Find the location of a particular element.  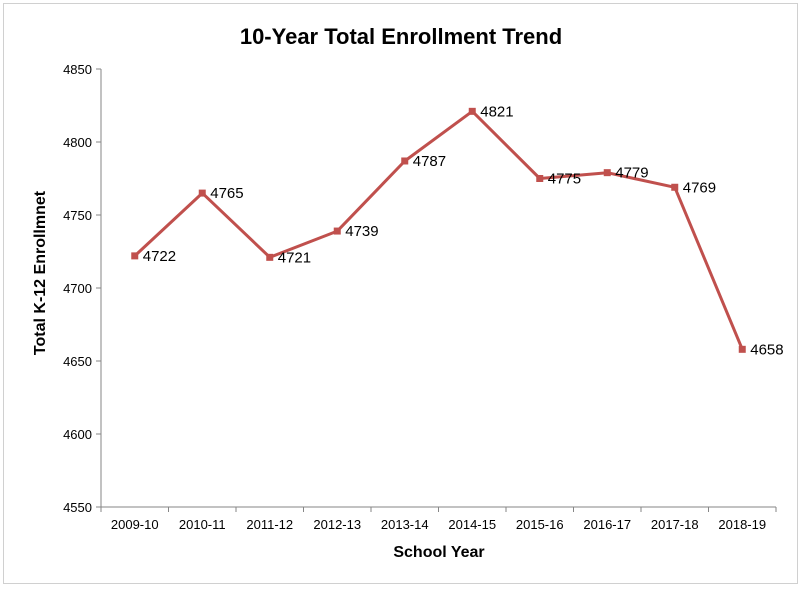

y-tick-label: 4850 is located at coordinates (77, 69).